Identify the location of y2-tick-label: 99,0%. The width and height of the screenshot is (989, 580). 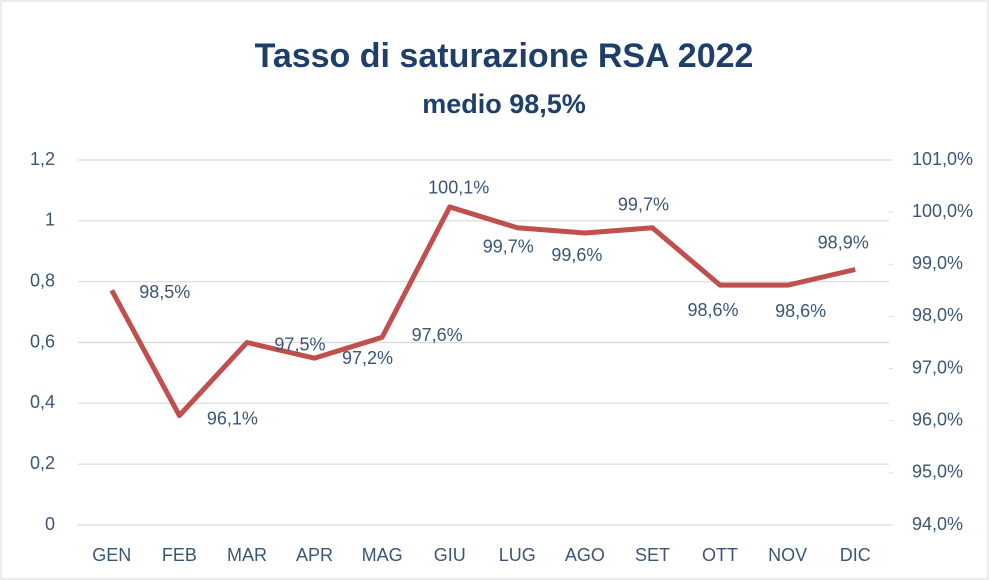
(937, 263).